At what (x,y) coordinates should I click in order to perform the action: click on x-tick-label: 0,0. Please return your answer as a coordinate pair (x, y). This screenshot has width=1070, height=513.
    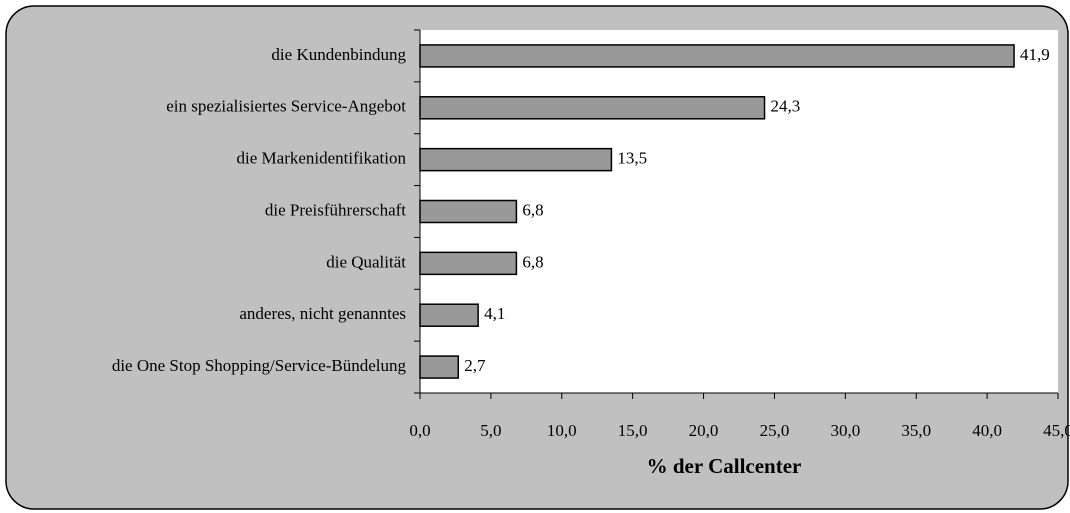
    Looking at the image, I should click on (419, 430).